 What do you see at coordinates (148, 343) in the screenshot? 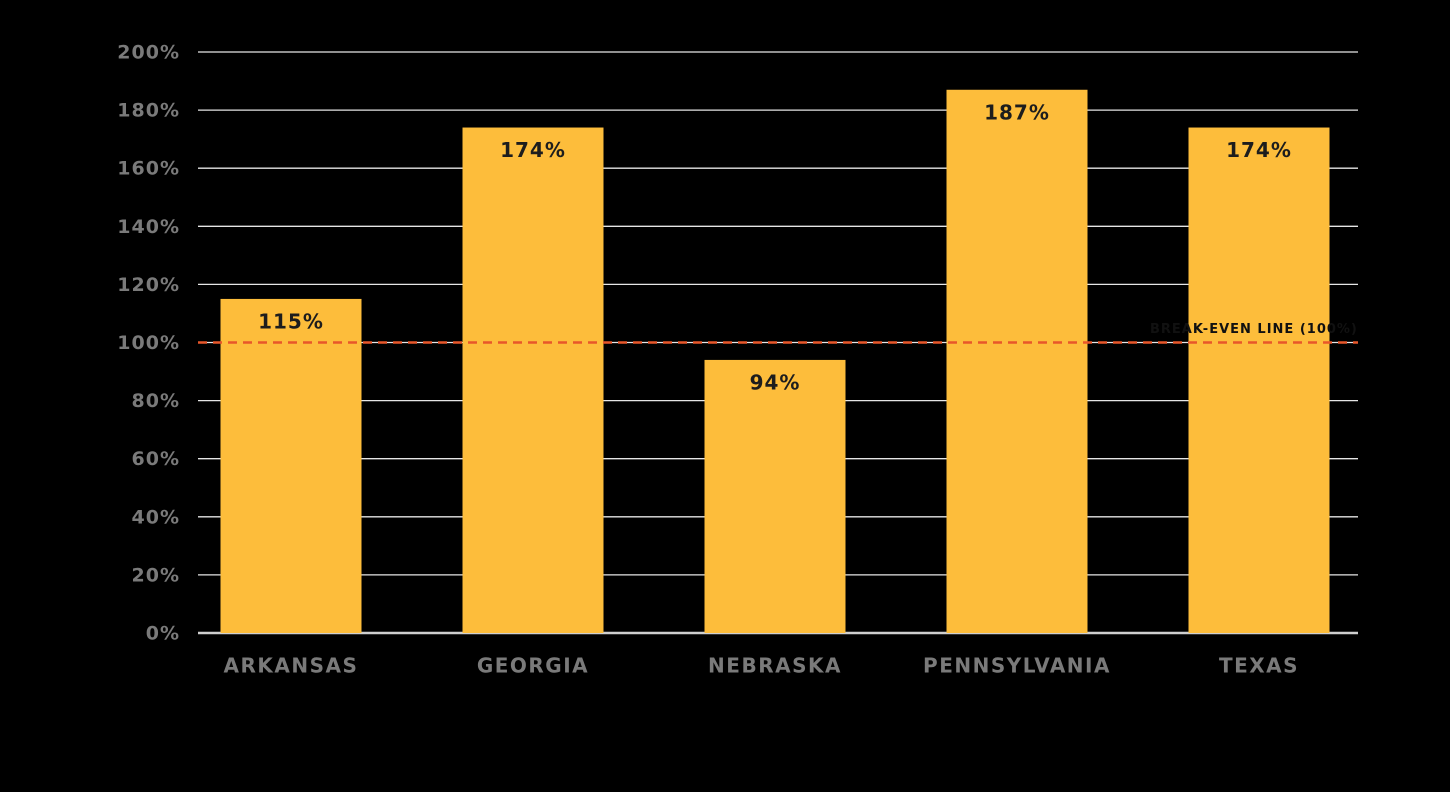
I see `y-tick-label: 100%` at bounding box center [148, 343].